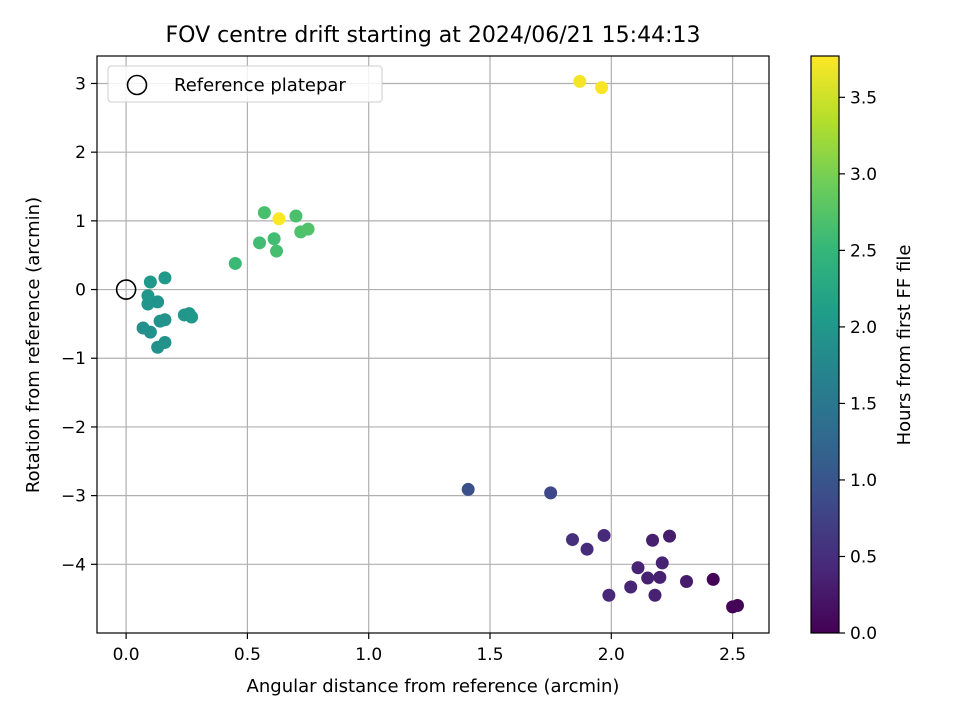 This screenshot has height=724, width=960. Describe the element at coordinates (858, 366) in the screenshot. I see `colorbar-ticks: 0.0 0.5 1.0 1.5 2.0 2.5 3.0 3.5` at that location.